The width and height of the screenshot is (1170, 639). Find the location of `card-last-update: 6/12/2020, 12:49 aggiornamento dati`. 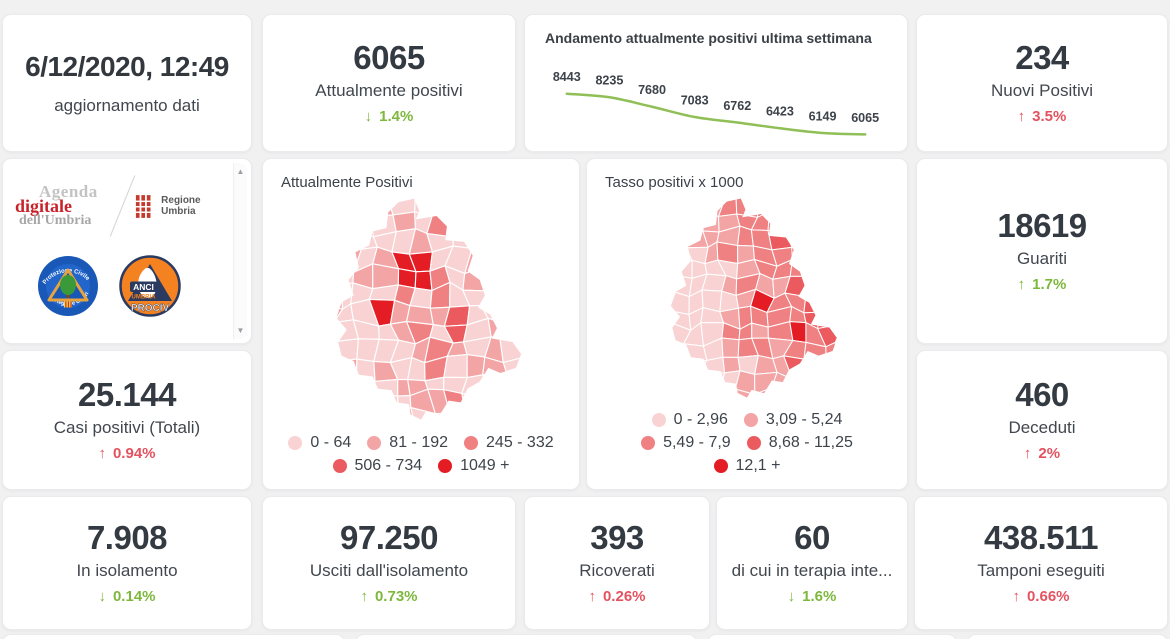

card-last-update: 6/12/2020, 12:49 aggiornamento dati is located at coordinates (127, 83).